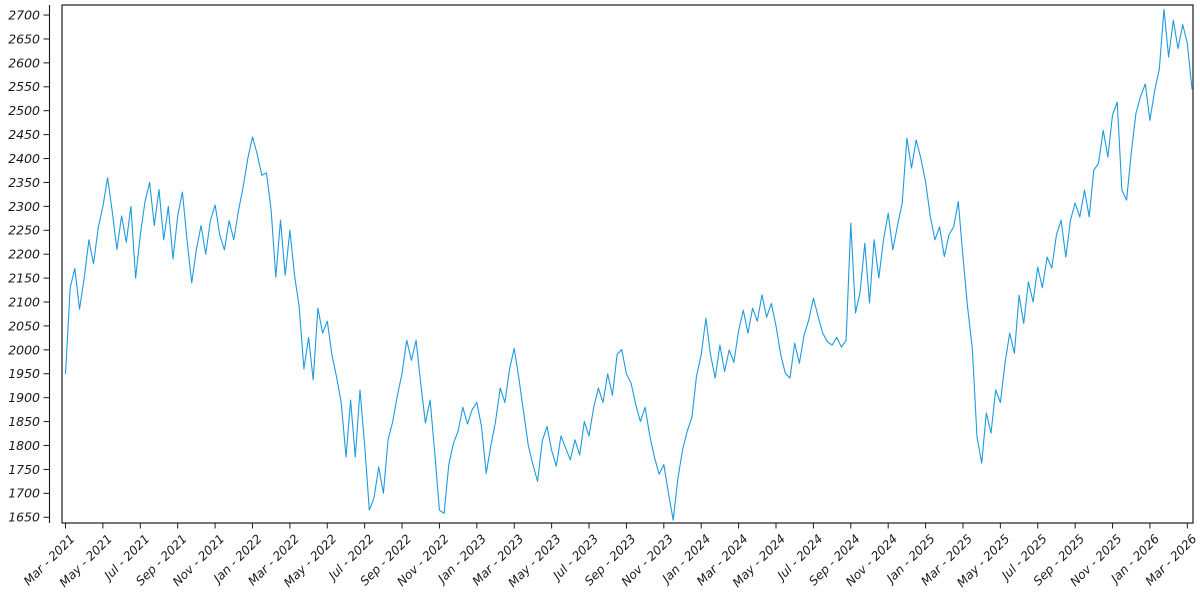 This screenshot has height=600, width=1200. I want to click on y-tick-label: 2250, so click(24, 230).